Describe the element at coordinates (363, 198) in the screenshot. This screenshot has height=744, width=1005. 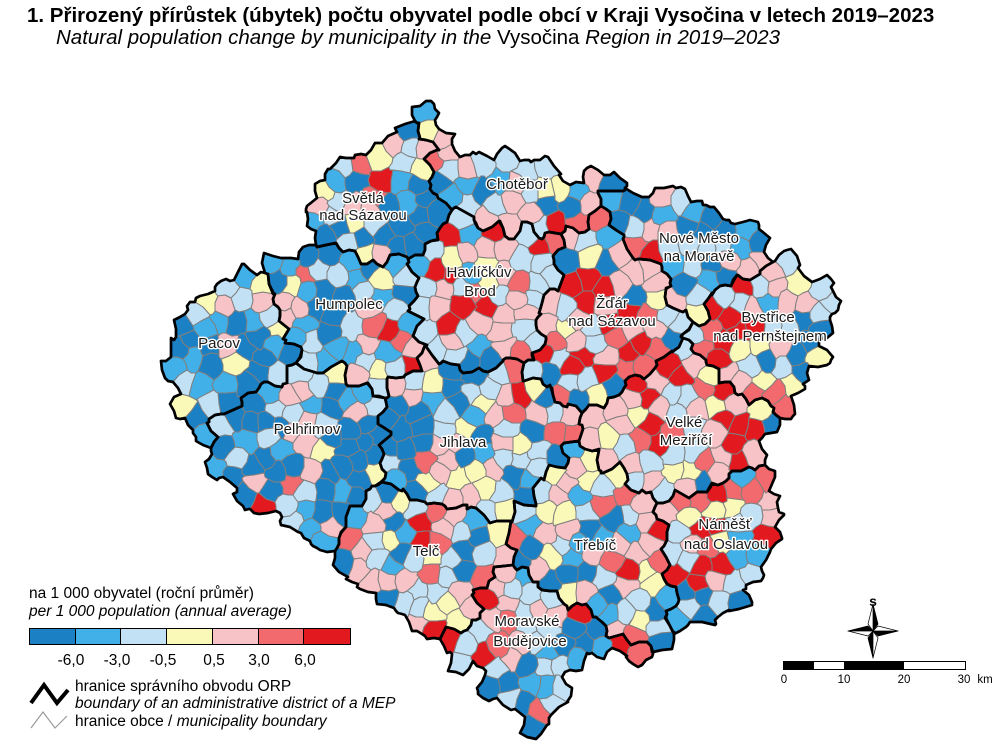
I see `svg-text: Světlá` at that location.